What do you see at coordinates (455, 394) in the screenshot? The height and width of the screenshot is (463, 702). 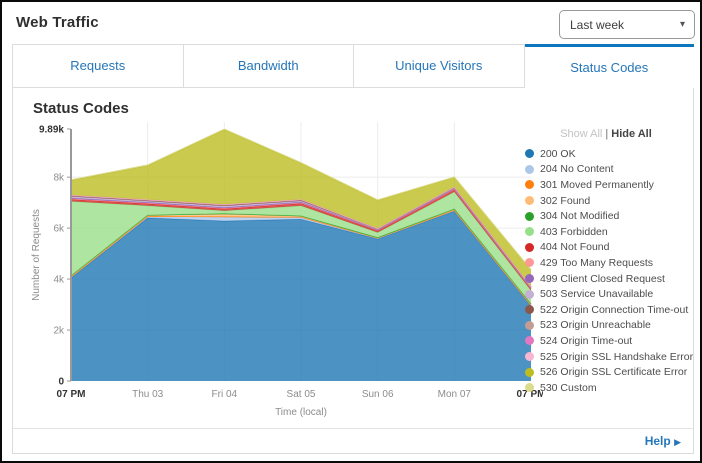 I see `svg-text: Mon 07` at bounding box center [455, 394].